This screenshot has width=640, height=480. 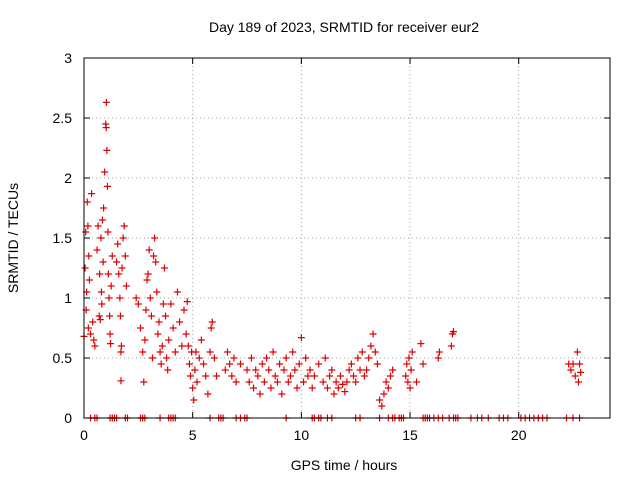 I want to click on y-axis-label: SRMTID / TECUs, so click(x=13, y=238).